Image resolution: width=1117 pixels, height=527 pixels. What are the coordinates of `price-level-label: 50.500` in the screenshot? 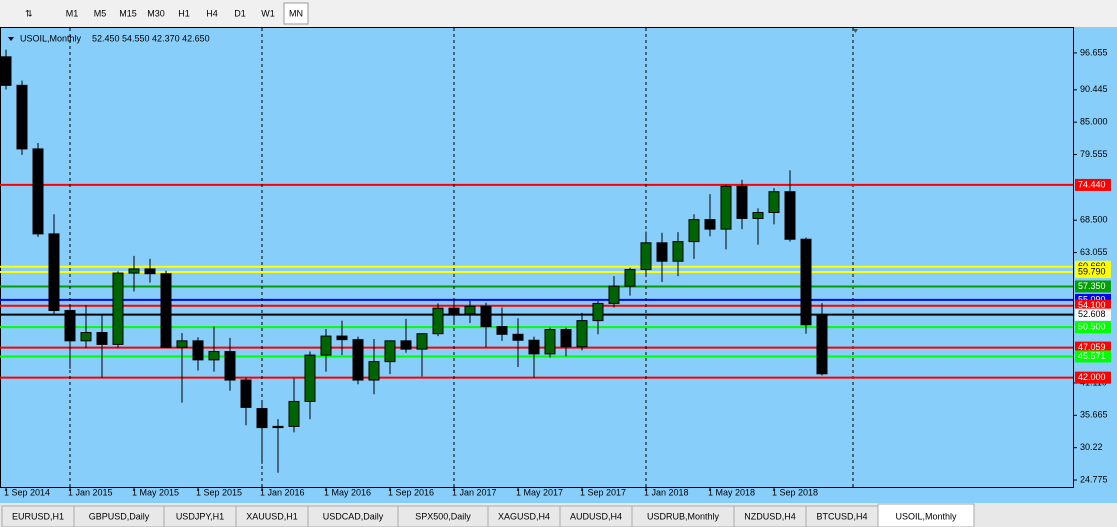 It's located at (1092, 327).